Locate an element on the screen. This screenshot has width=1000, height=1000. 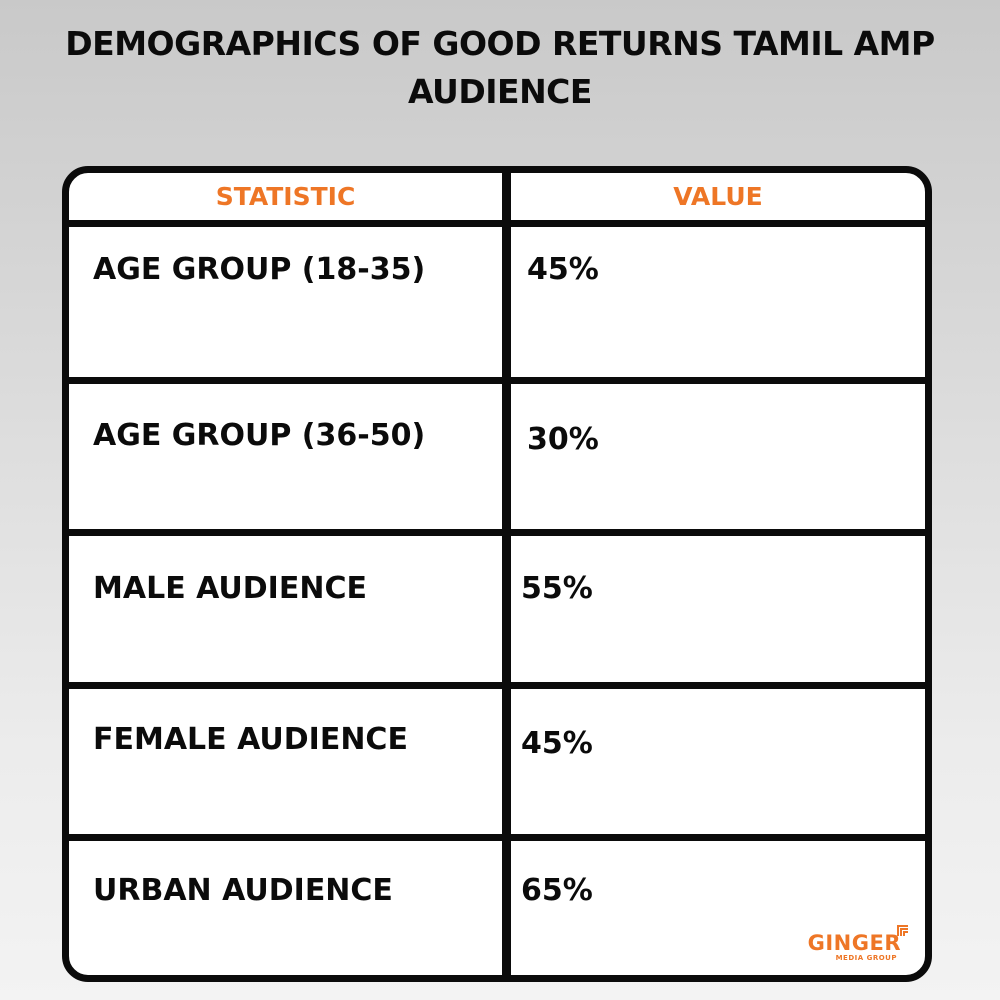
table-row-value: 65% is located at coordinates (557, 890).